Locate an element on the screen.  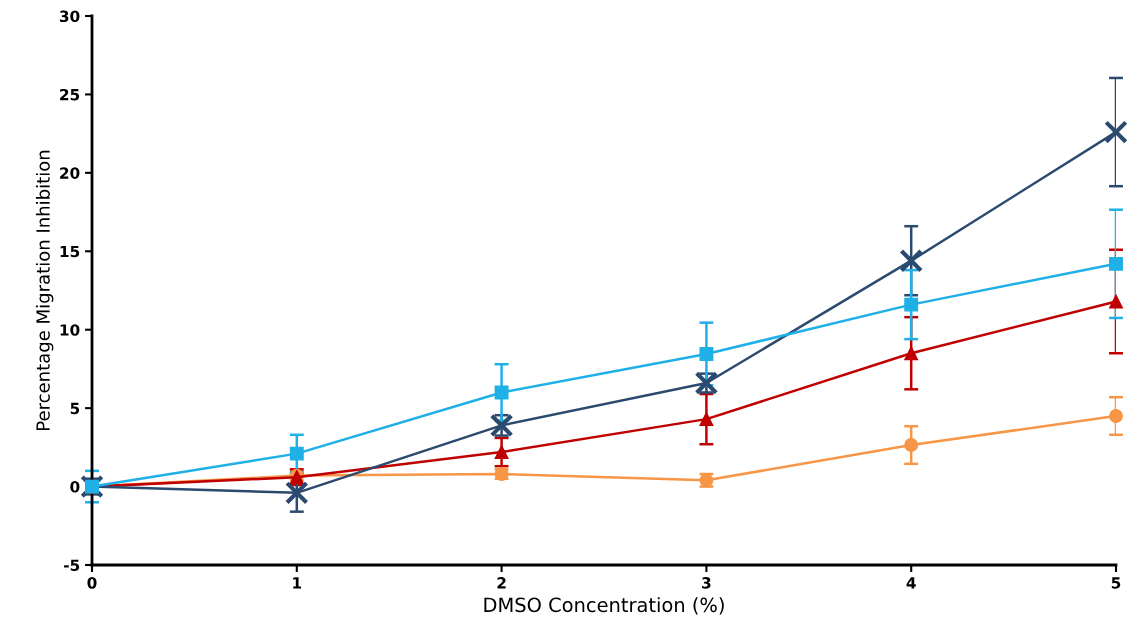
x-tick-label: 2 is located at coordinates (501, 583).